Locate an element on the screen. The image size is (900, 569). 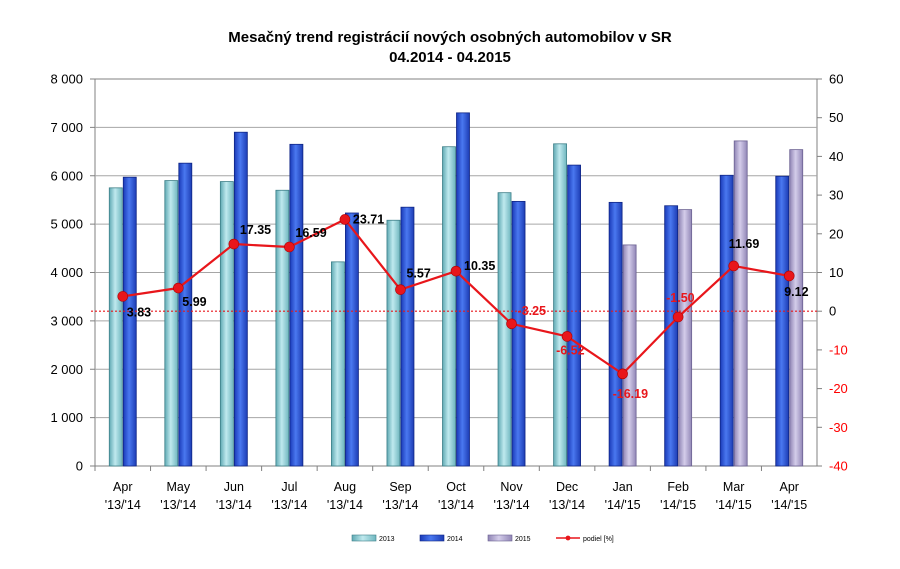
right-tick-label: 40 is located at coordinates (836, 156).